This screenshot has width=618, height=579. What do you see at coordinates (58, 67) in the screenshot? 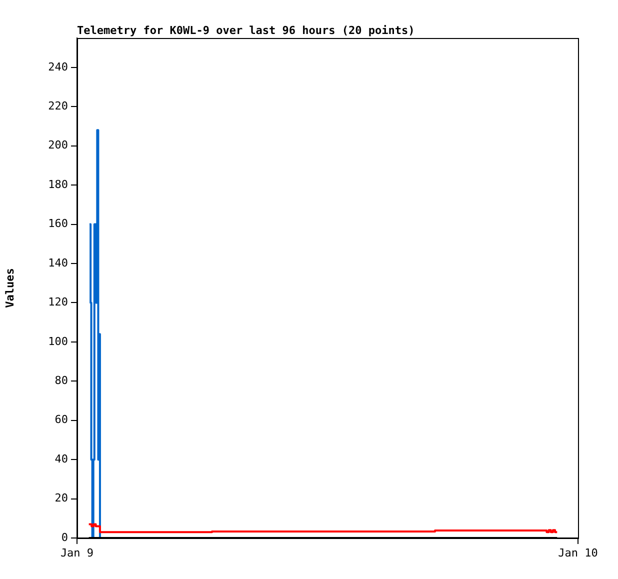
I see `y-tick-label: 240` at bounding box center [58, 67].